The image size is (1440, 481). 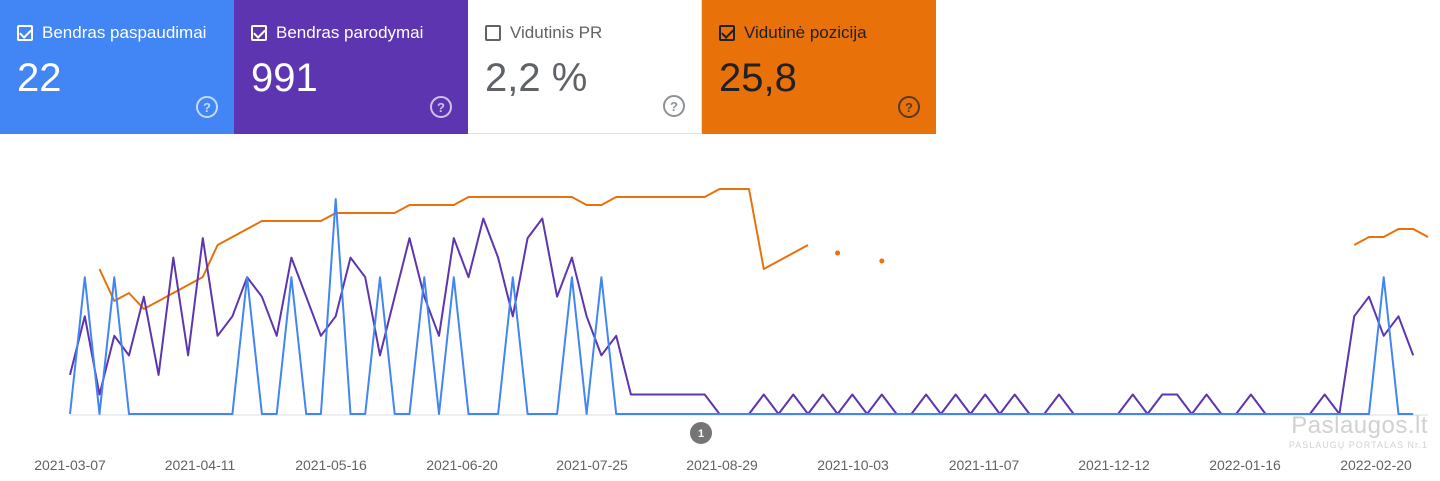 I want to click on metric-value: 25,8, so click(x=758, y=78).